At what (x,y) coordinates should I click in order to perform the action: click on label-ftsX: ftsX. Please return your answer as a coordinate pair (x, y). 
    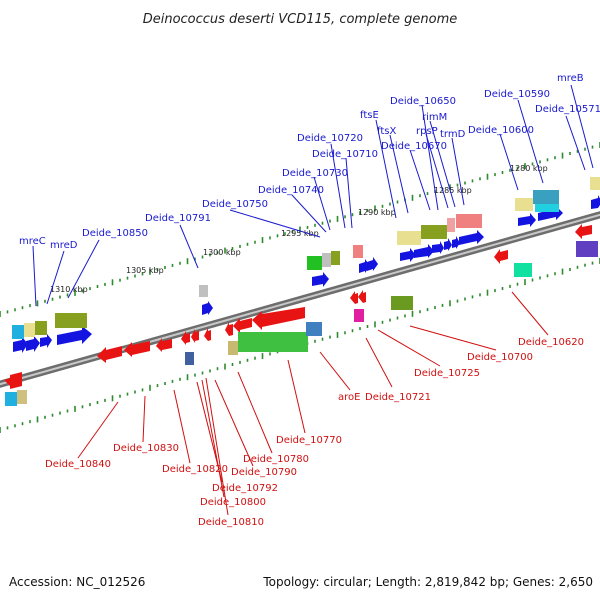
    Looking at the image, I should click on (386, 131).